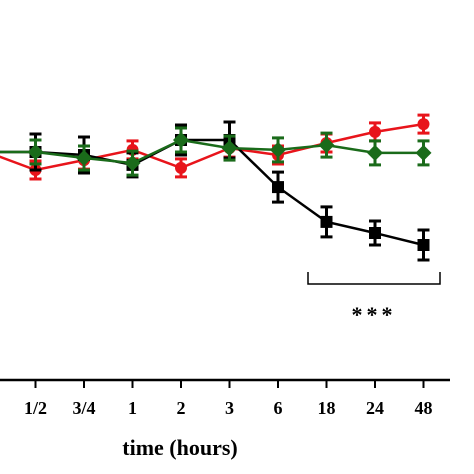 The width and height of the screenshot is (474, 474). Describe the element at coordinates (327, 408) in the screenshot. I see `x-tick-label: 18` at that location.